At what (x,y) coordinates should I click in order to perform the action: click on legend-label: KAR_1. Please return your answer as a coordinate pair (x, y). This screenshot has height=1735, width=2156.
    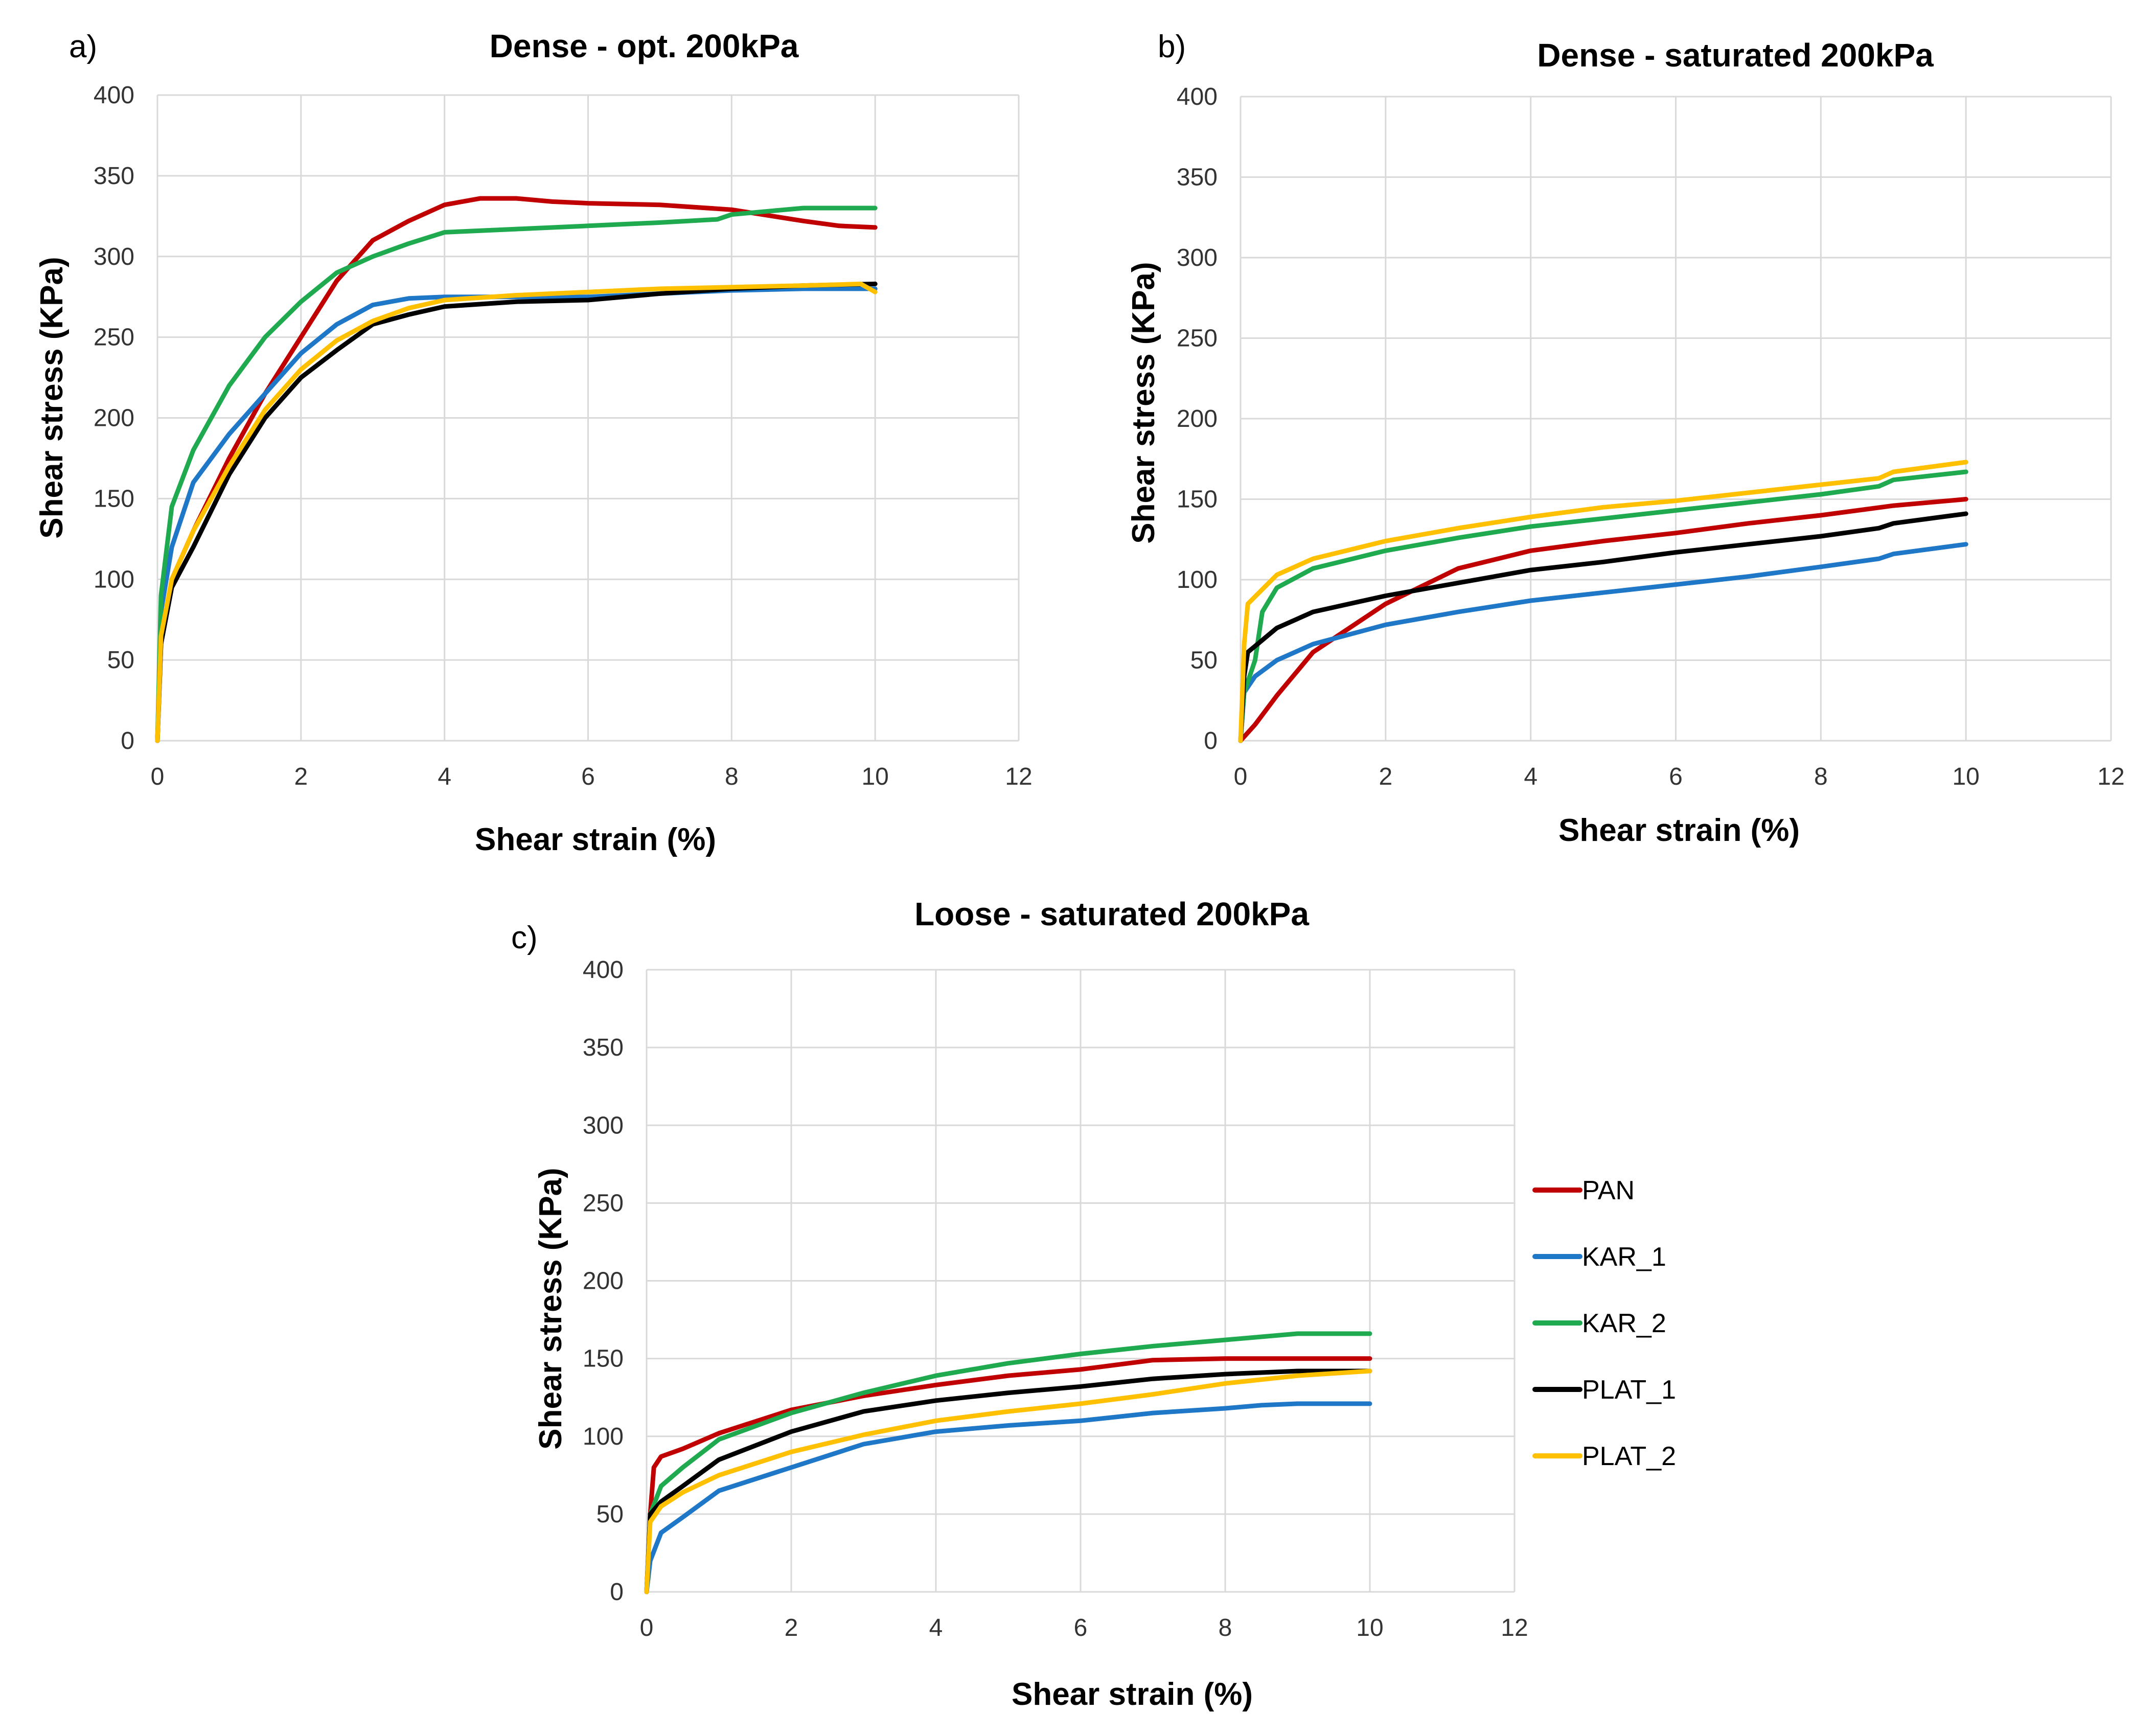
    Looking at the image, I should click on (1624, 1257).